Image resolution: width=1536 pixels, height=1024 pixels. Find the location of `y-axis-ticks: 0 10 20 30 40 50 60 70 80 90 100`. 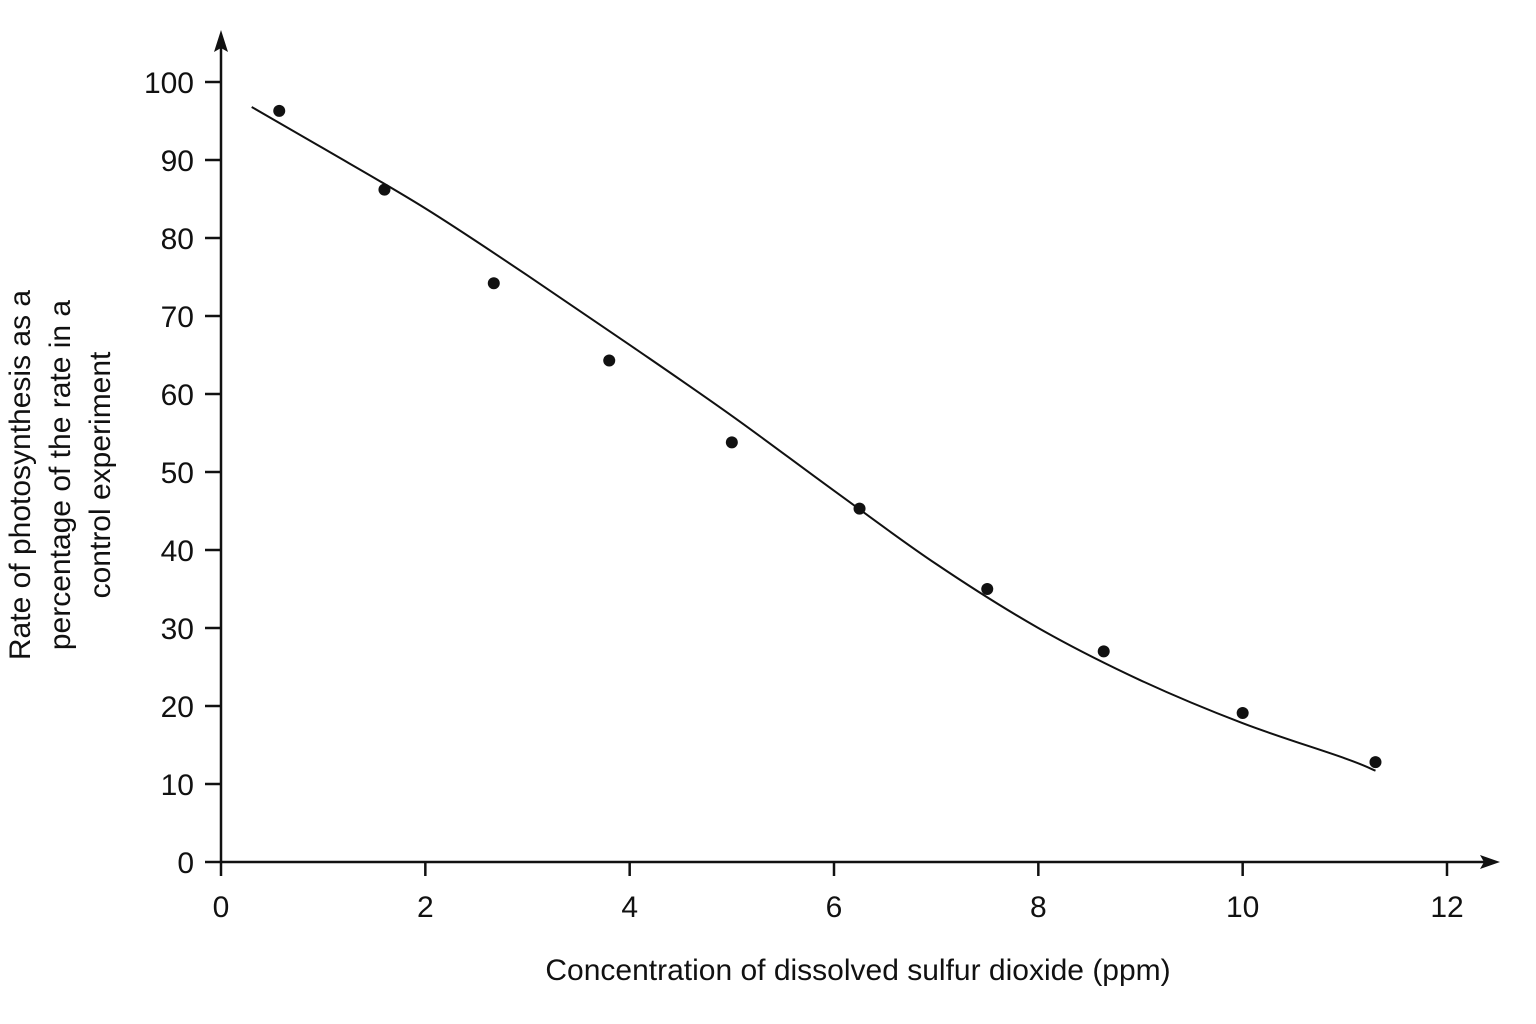

y-axis-ticks: 0 10 20 30 40 50 60 70 80 90 100 is located at coordinates (182, 473).